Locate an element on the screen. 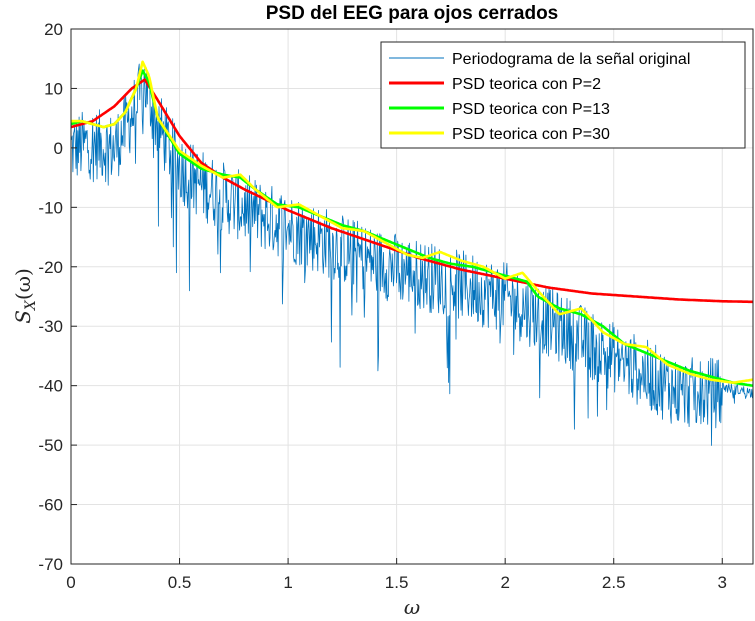 Image resolution: width=755 pixels, height=621 pixels. y-axis-label-main: S is located at coordinates (23, 317).